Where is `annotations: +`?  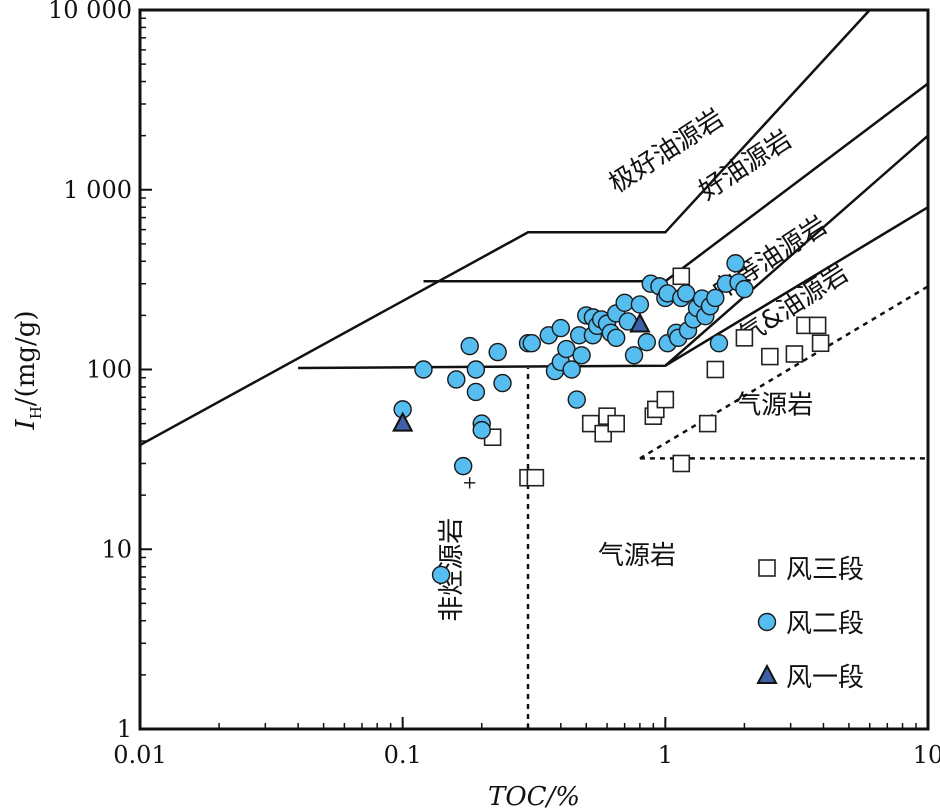
annotations: + is located at coordinates (469, 483).